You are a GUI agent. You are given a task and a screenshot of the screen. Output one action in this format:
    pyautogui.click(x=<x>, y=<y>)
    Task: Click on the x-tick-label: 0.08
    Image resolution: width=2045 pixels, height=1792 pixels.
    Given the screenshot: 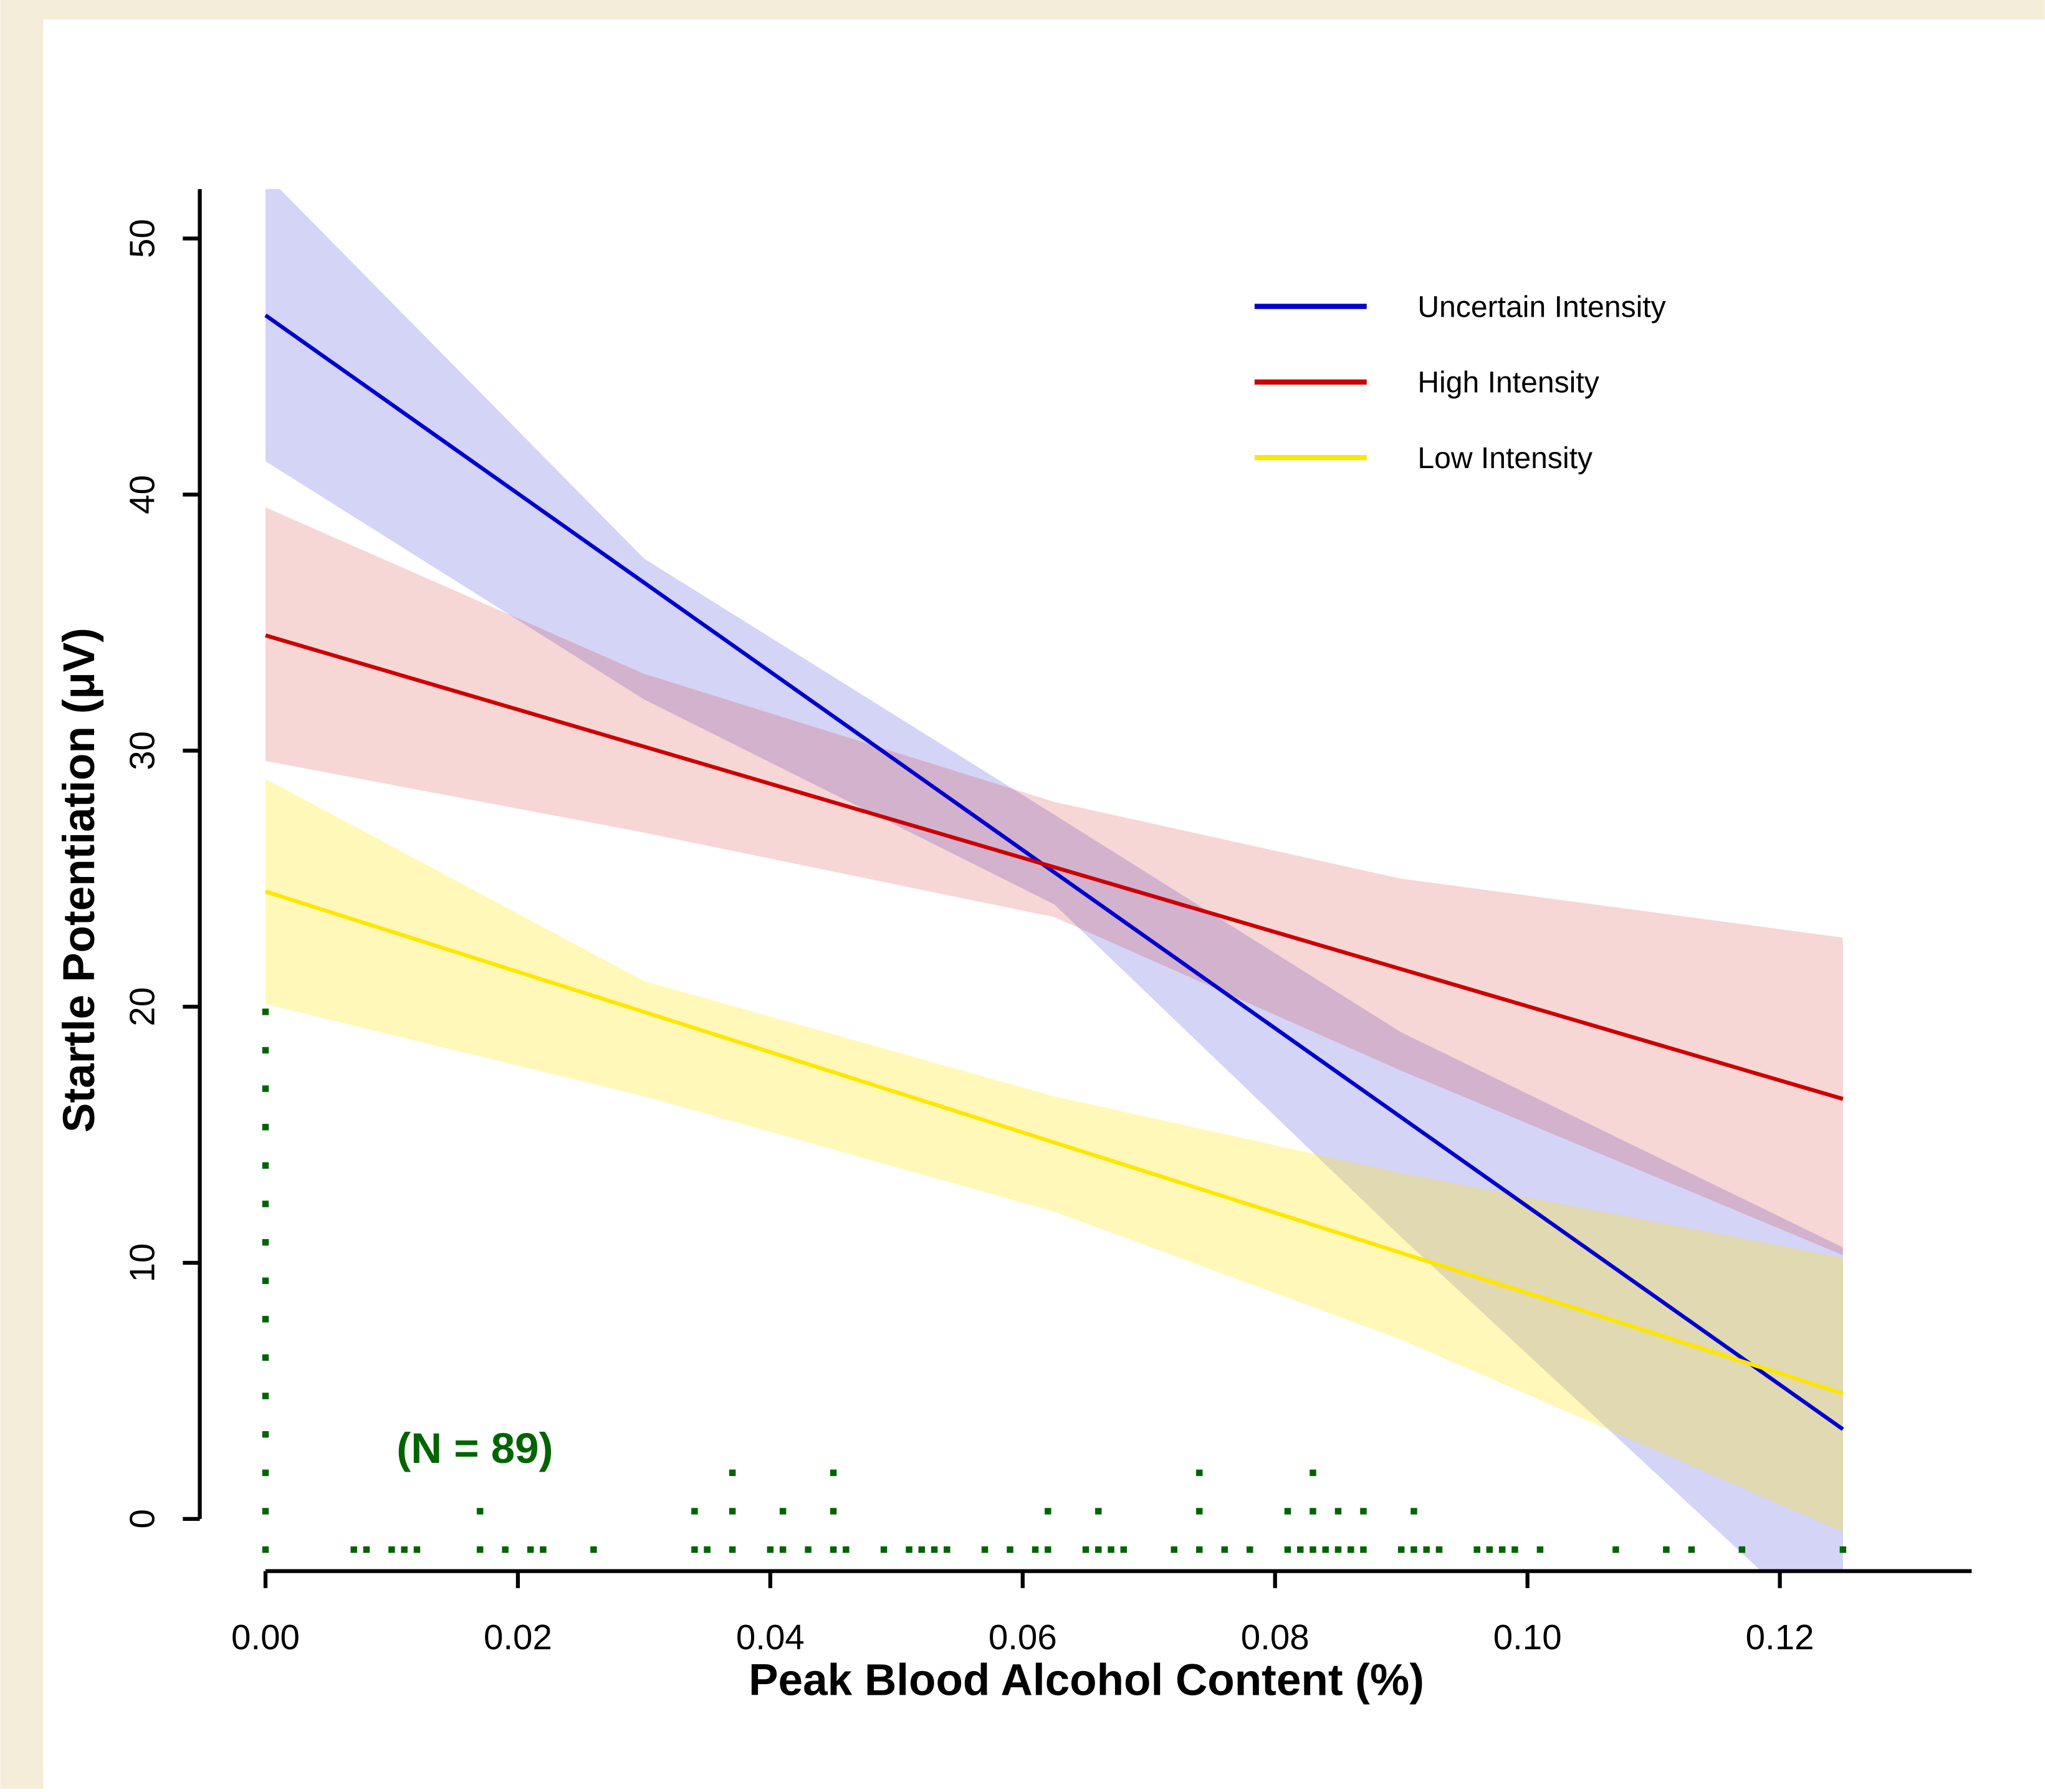 What is the action you would take?
    pyautogui.click(x=1276, y=1637)
    